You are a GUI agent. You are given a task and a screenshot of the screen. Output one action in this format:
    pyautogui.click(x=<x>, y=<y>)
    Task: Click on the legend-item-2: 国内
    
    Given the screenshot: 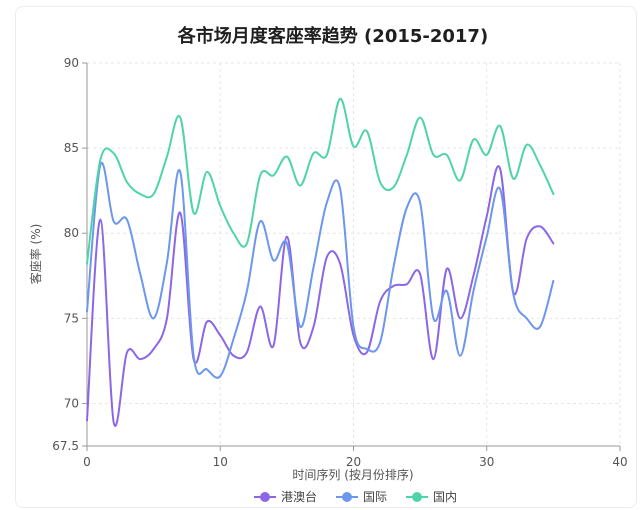 What is the action you would take?
    pyautogui.click(x=431, y=497)
    